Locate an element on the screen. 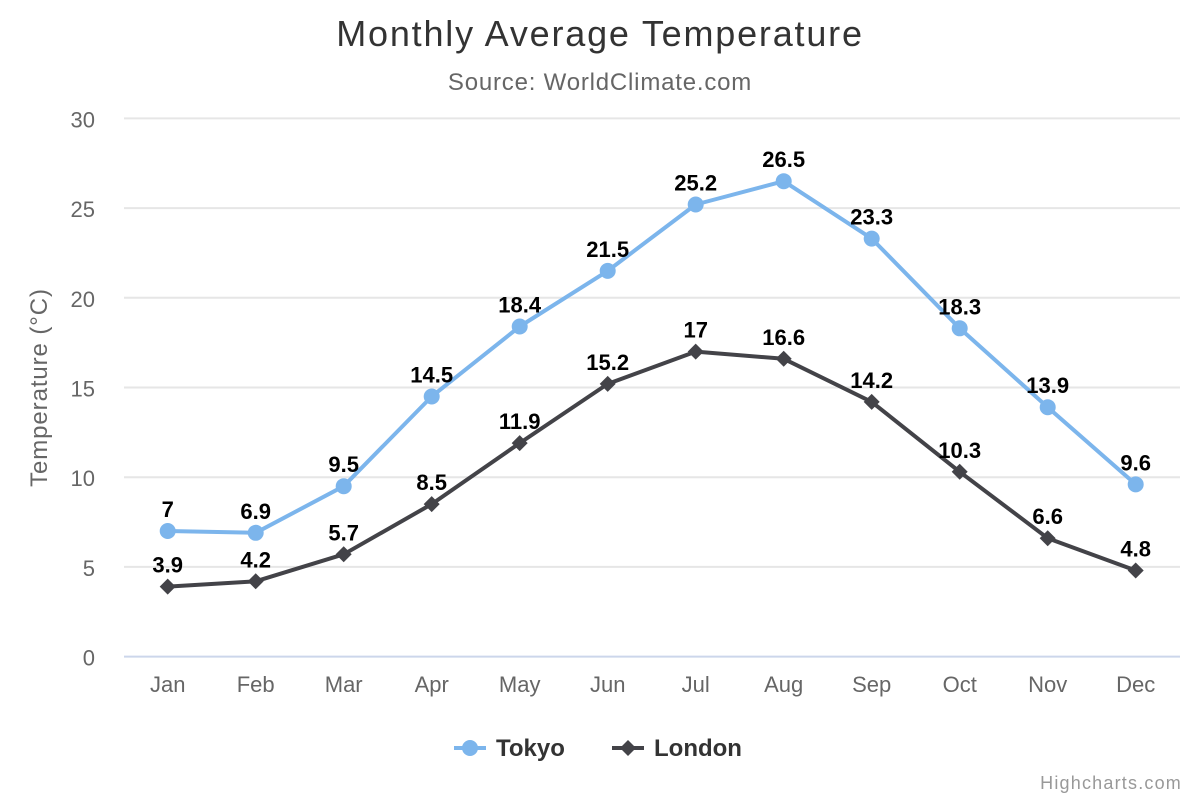  svg-text: 21.5 is located at coordinates (607, 249).